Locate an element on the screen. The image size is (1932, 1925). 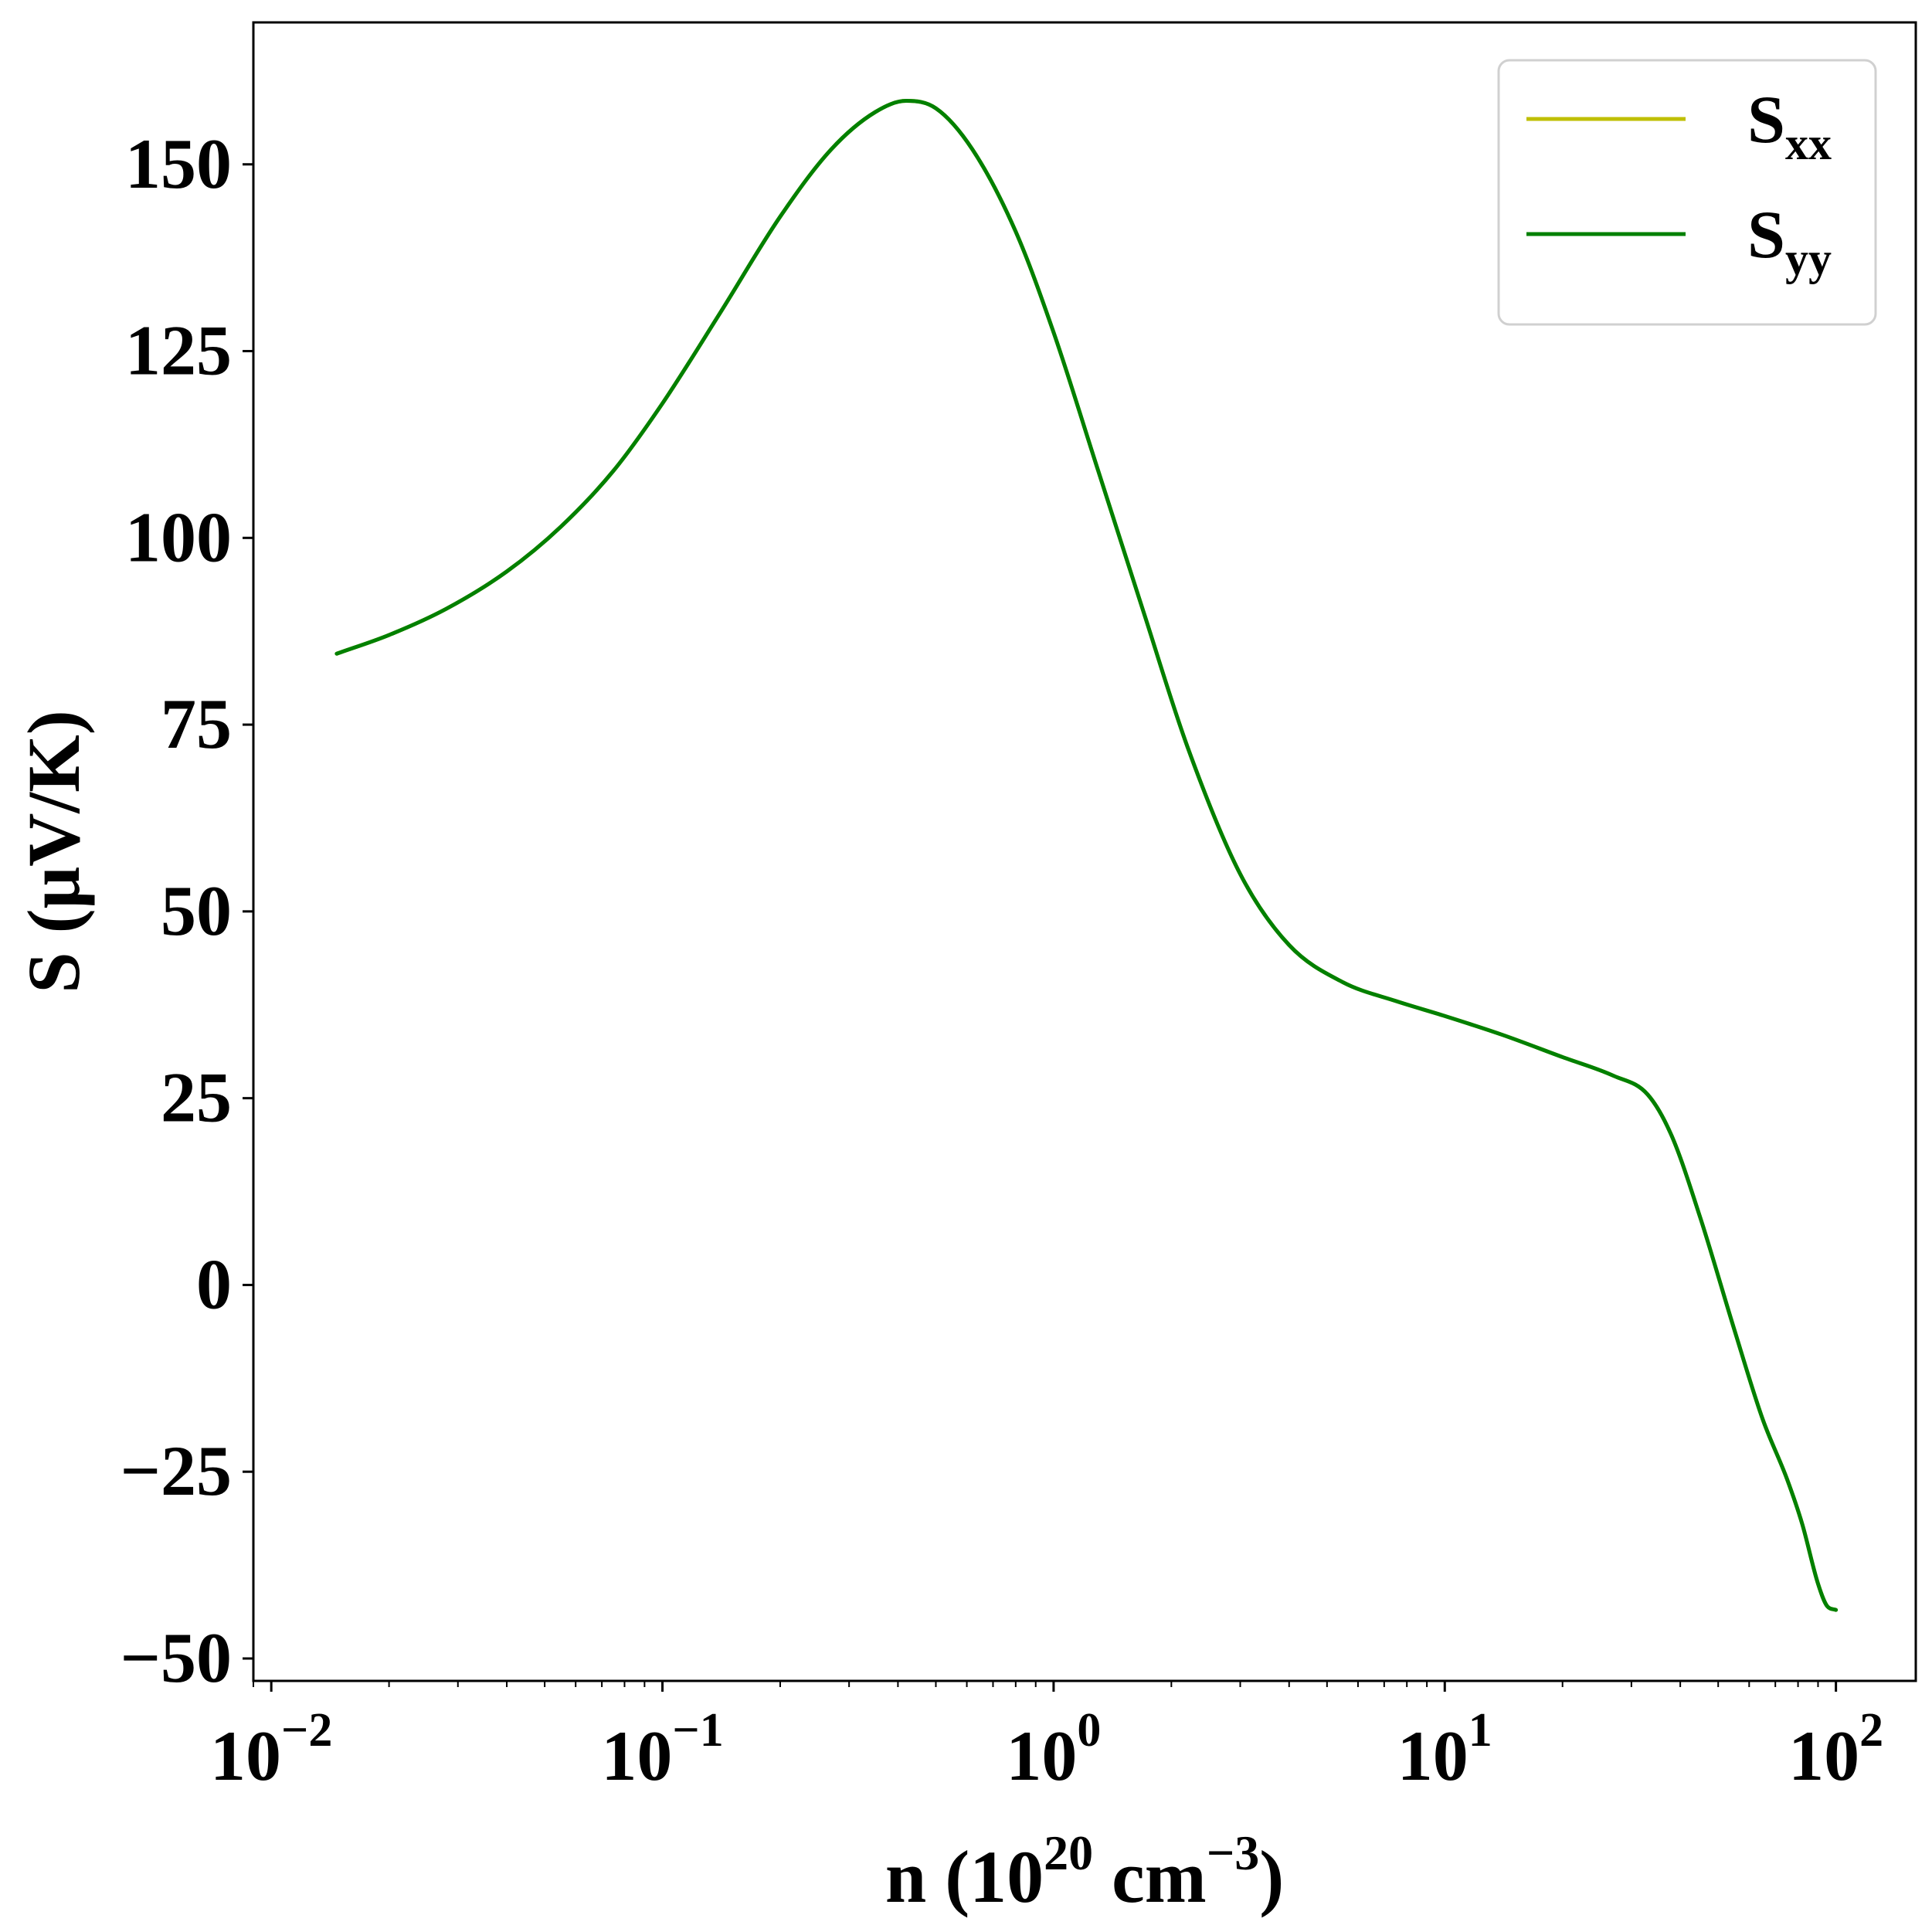
legend-box is located at coordinates (1687, 192).